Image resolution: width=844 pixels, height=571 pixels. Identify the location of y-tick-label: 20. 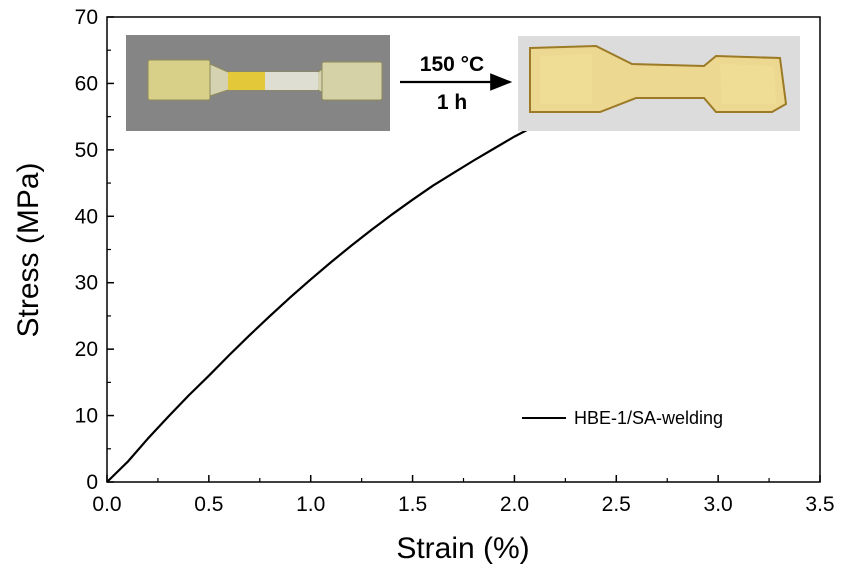
(86, 349).